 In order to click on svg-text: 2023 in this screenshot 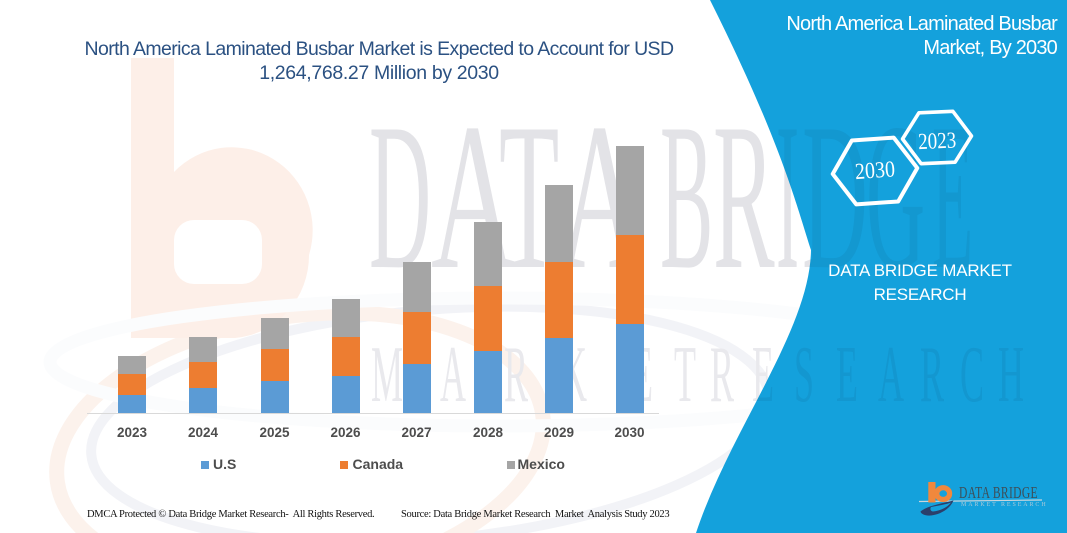, I will do `click(937, 140)`.